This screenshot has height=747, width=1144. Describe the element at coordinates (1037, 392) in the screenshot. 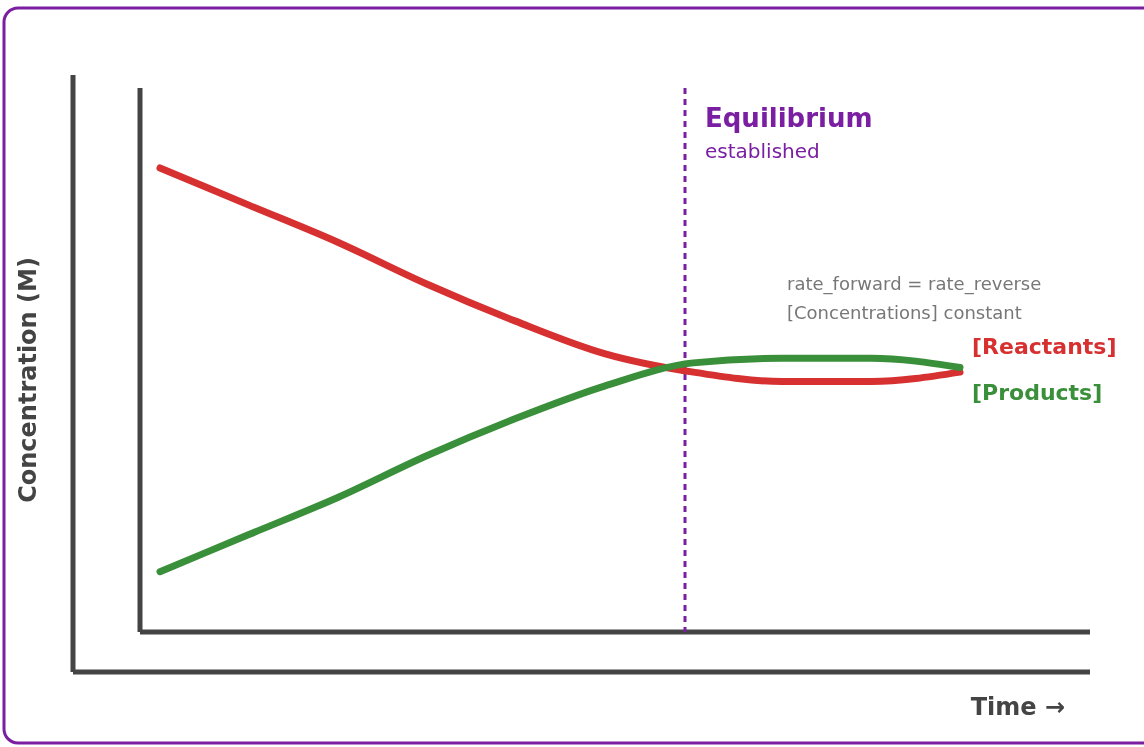

I see `series-label: [Products]` at that location.